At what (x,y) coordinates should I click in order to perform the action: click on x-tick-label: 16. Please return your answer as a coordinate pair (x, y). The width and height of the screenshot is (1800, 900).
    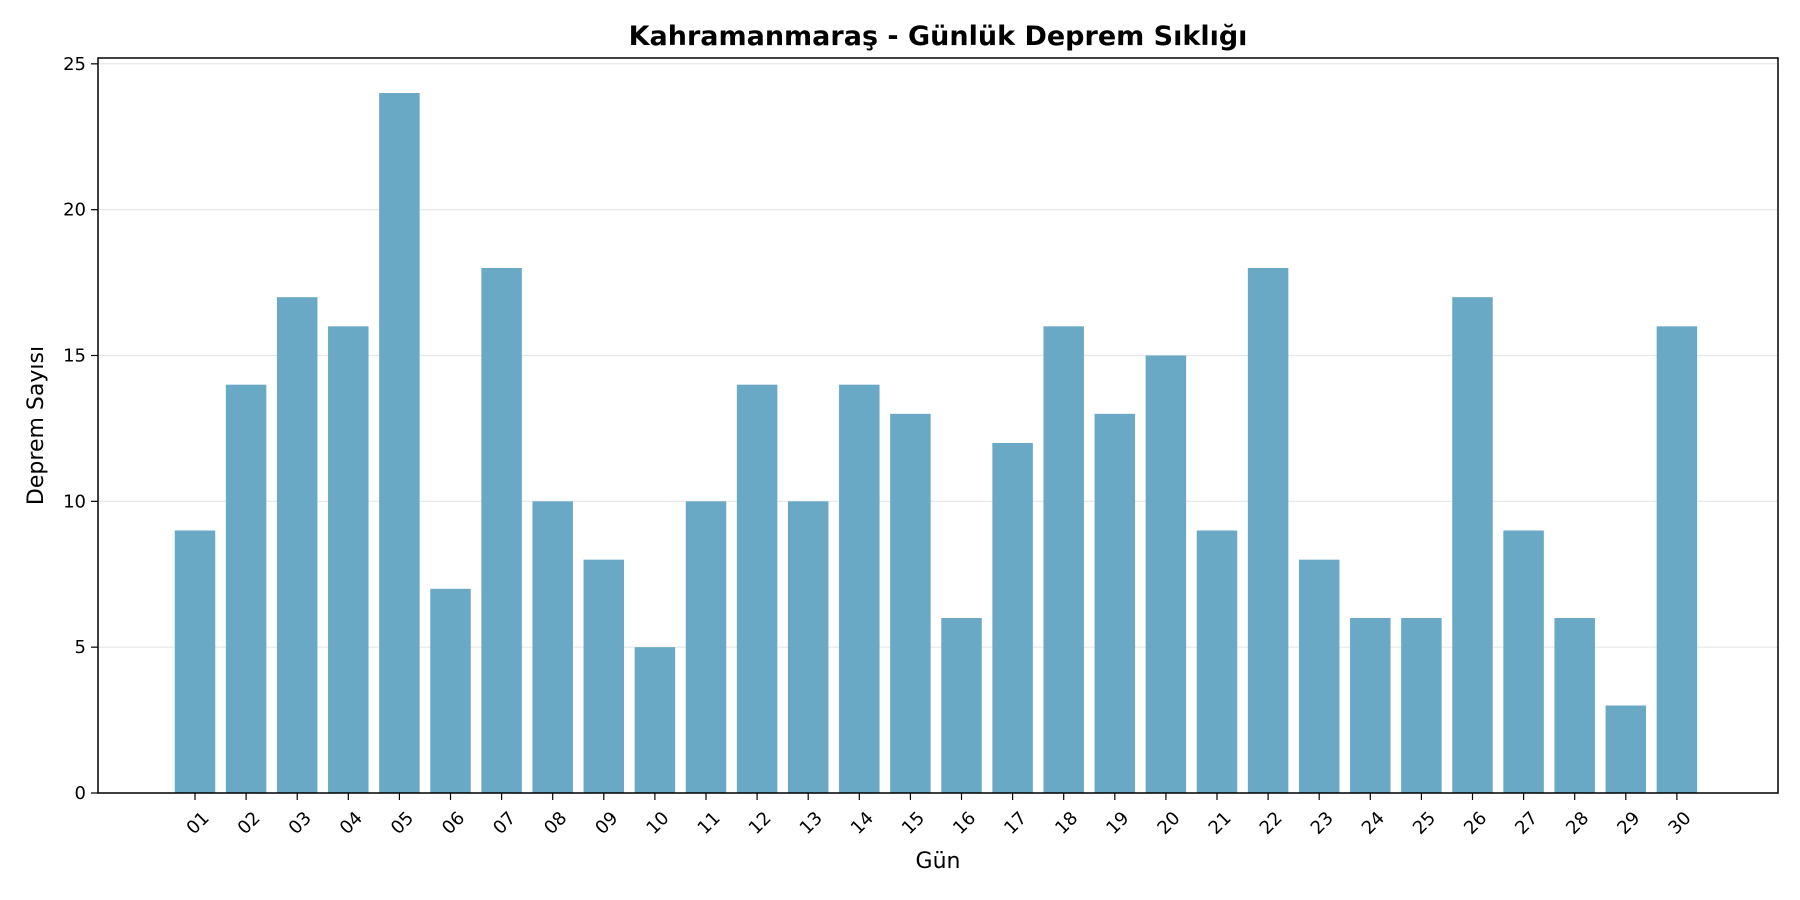
    Looking at the image, I should click on (964, 823).